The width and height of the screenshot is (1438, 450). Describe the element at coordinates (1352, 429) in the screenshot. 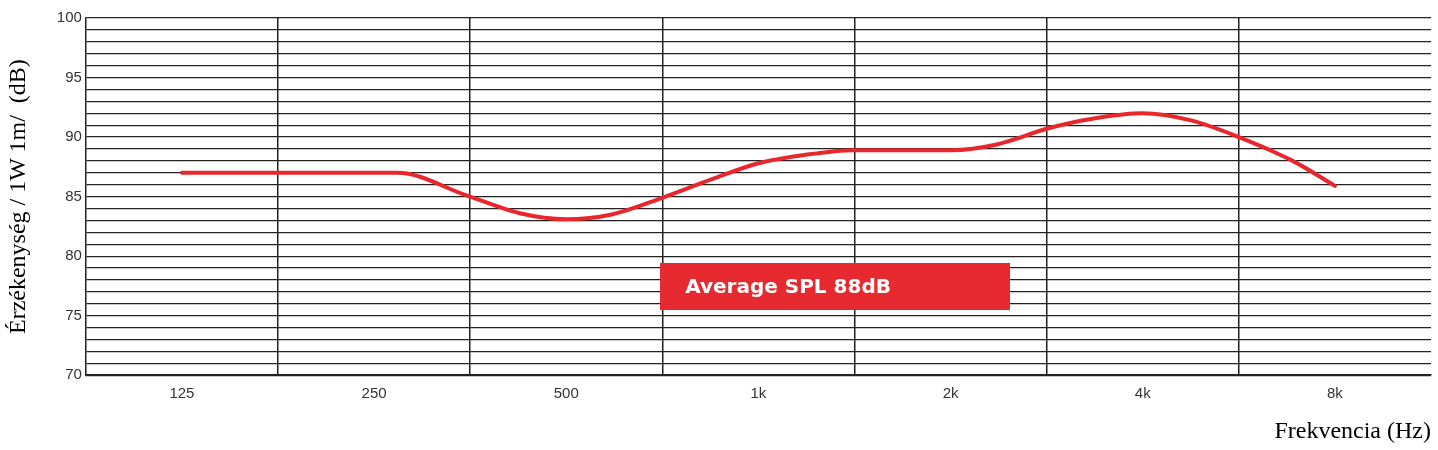

I see `x-axis-title: Frekvencia (Hz)` at that location.